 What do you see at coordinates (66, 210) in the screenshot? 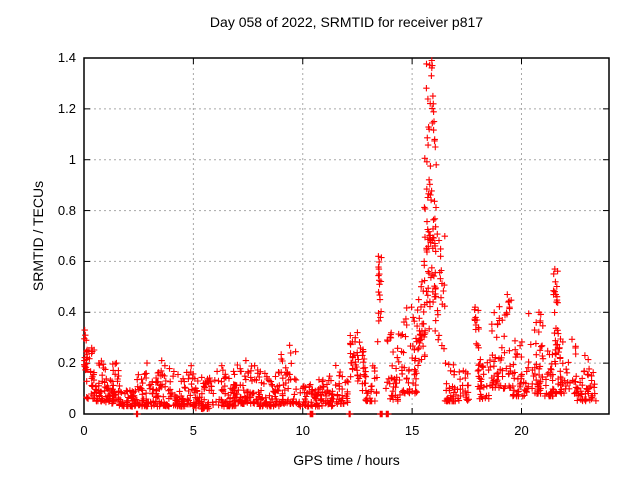
I see `y-tick-label: 0.8` at bounding box center [66, 210].